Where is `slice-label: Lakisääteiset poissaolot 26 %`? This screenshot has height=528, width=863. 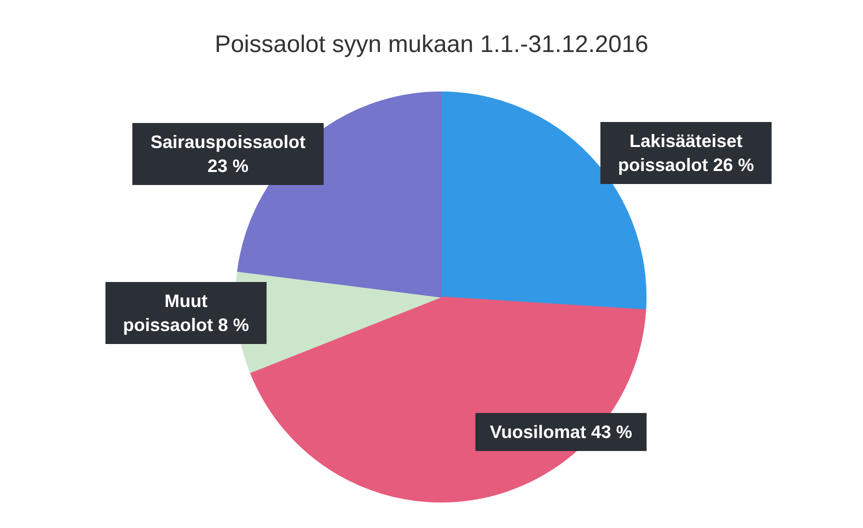
slice-label: Lakisääteiset poissaolot 26 % is located at coordinates (686, 153).